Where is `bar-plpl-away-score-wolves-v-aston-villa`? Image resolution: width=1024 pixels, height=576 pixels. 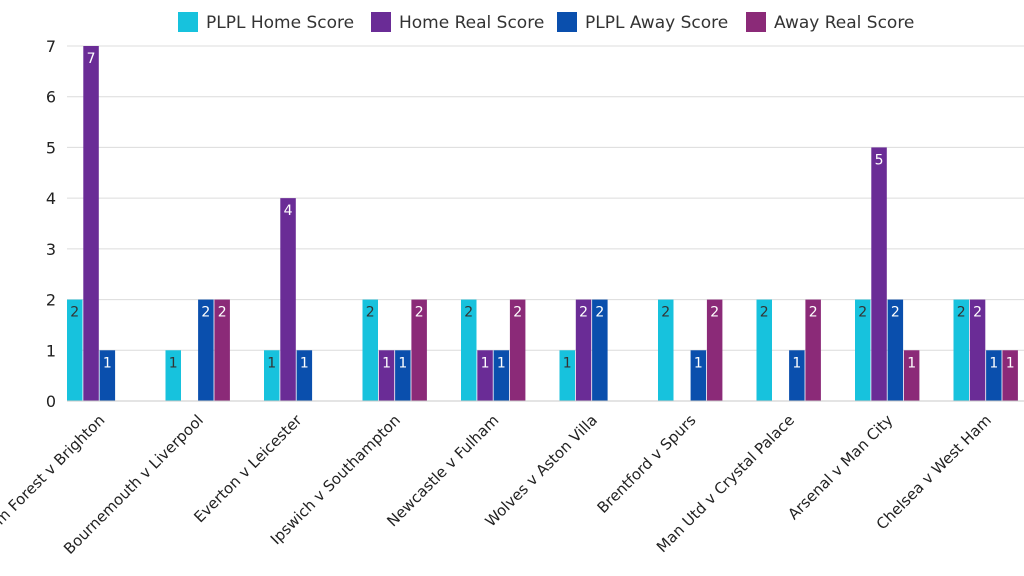 bar-plpl-away-score-wolves-v-aston-villa is located at coordinates (600, 350).